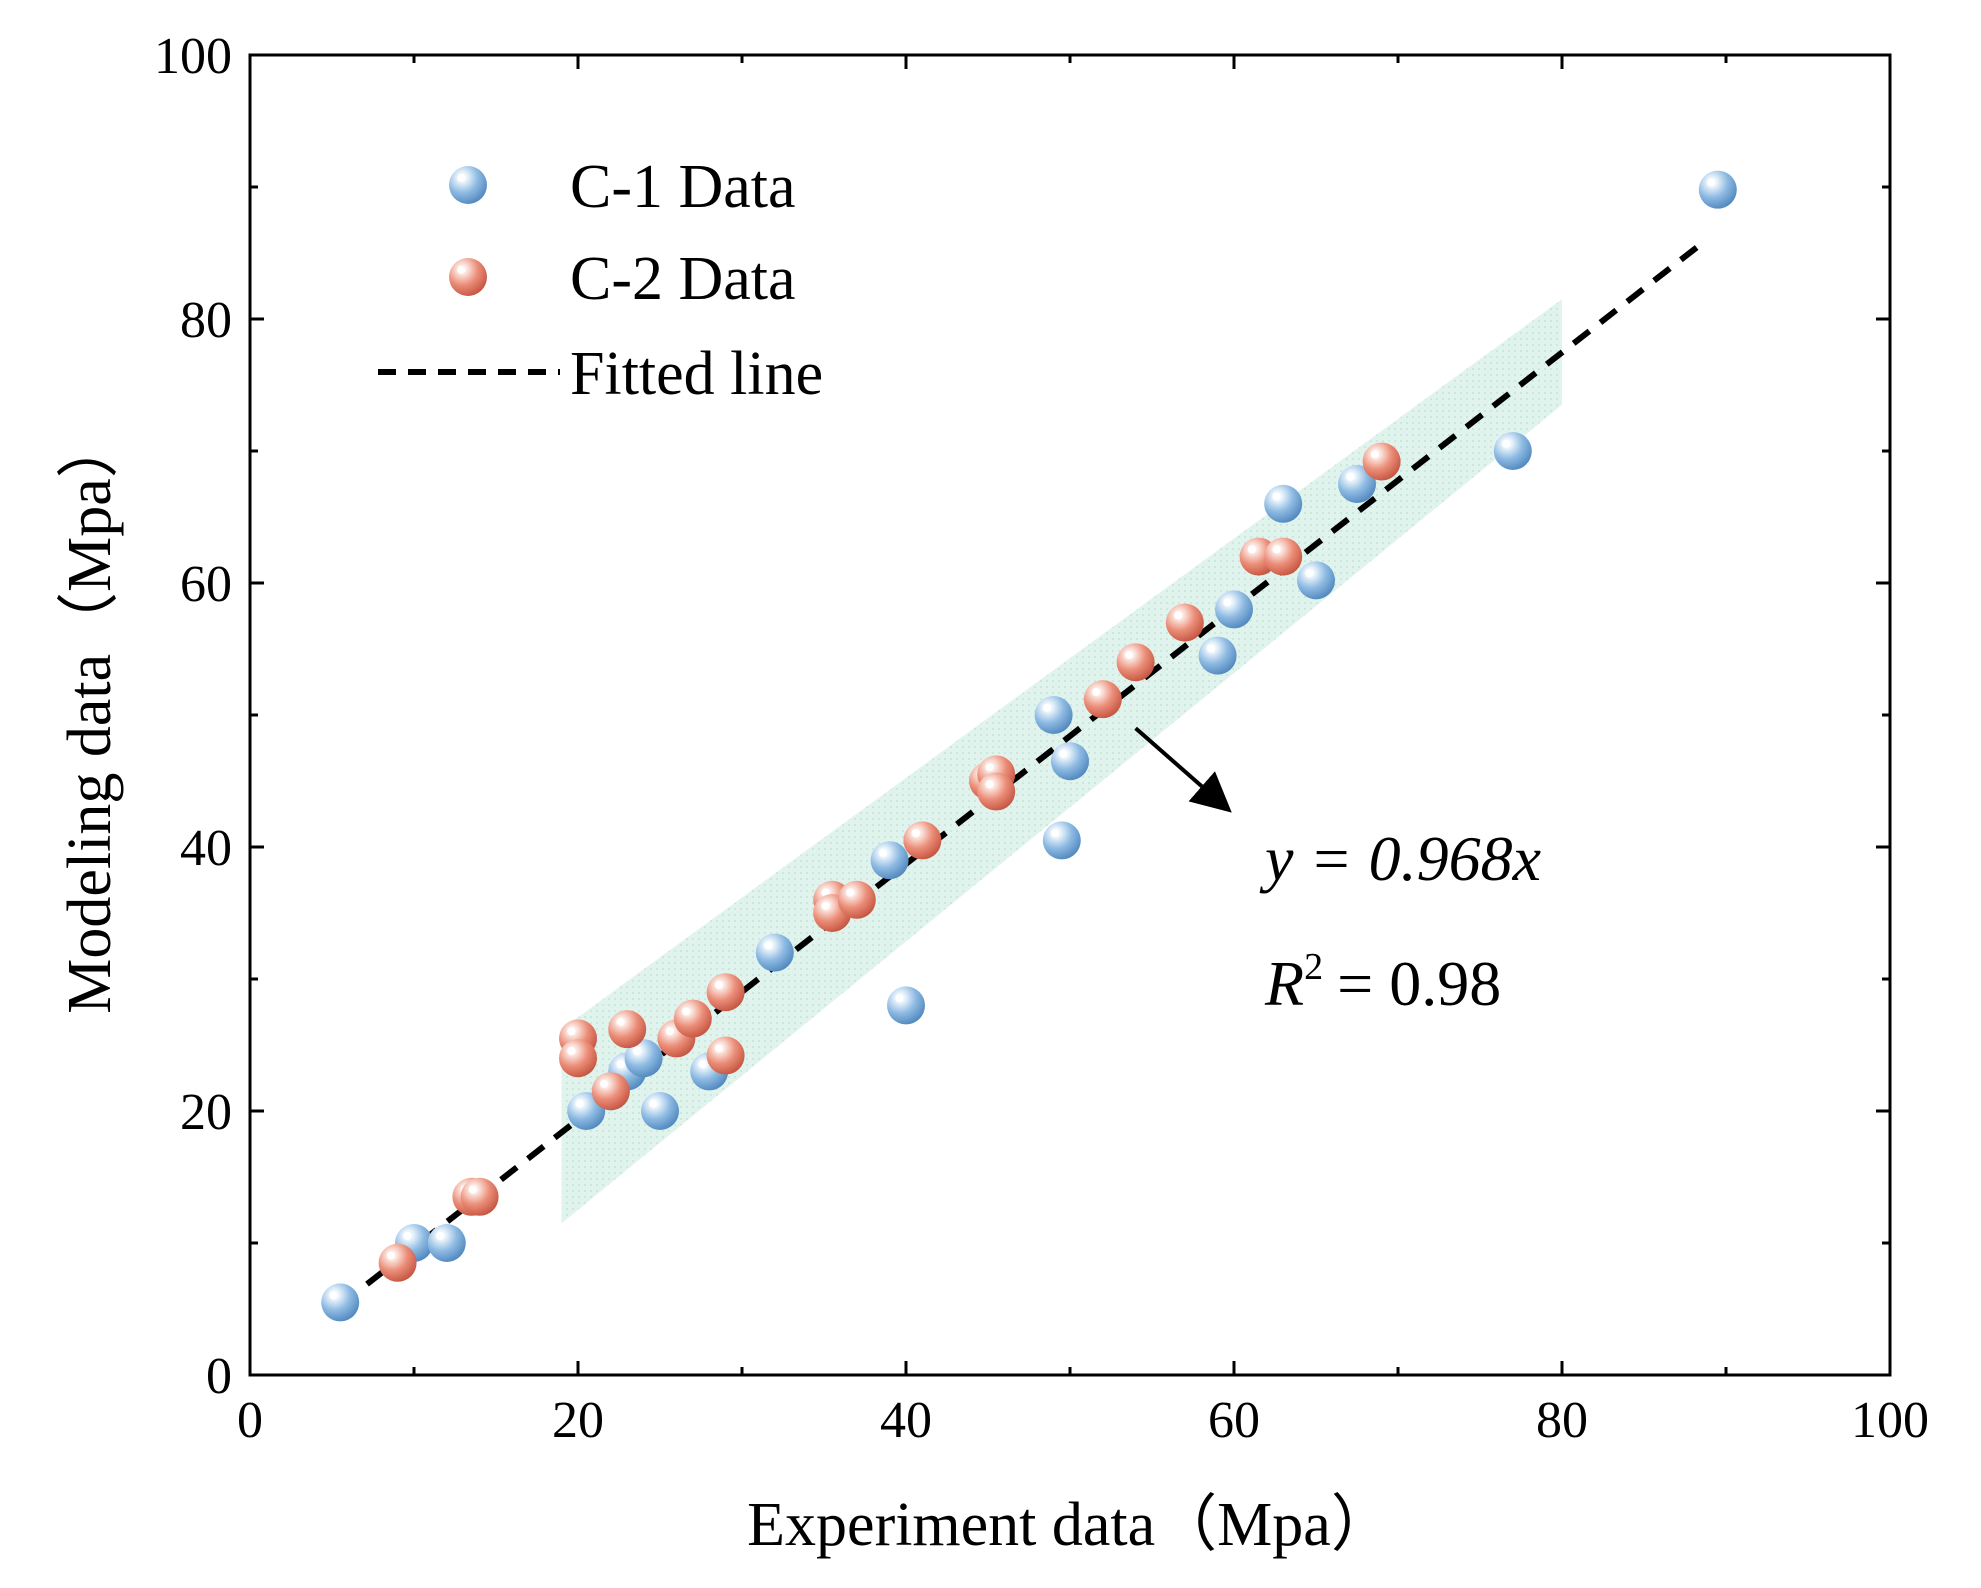 This screenshot has width=1981, height=1588. What do you see at coordinates (1562, 1420) in the screenshot?
I see `x-tick-label: 80` at bounding box center [1562, 1420].